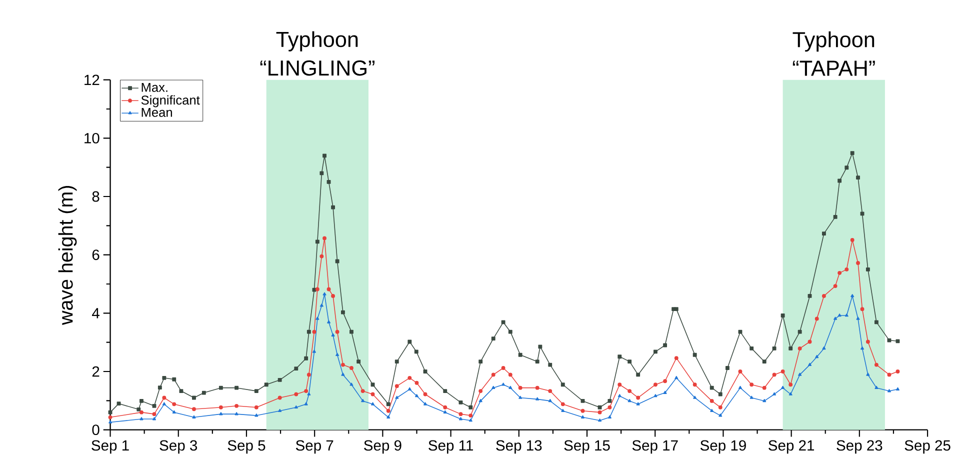 The width and height of the screenshot is (965, 475). What do you see at coordinates (450, 447) in the screenshot?
I see `x-tick-label: Sep 11` at bounding box center [450, 447].